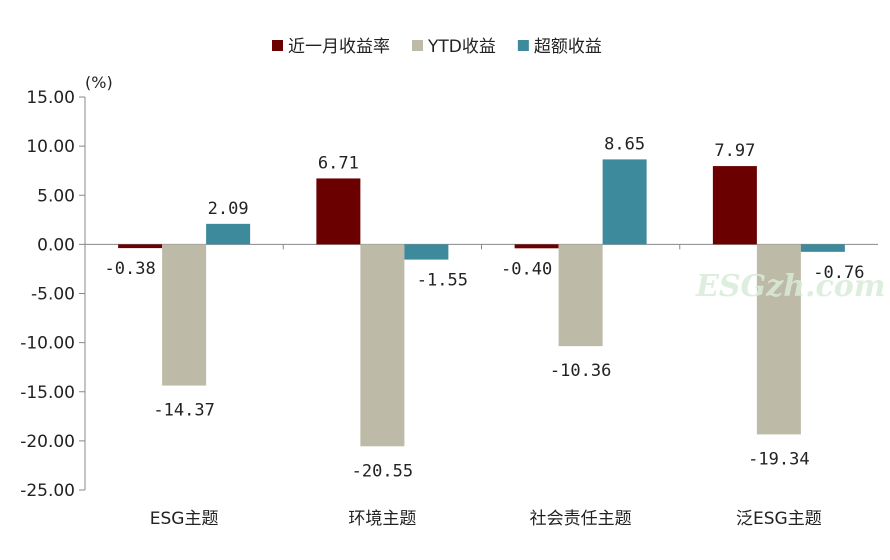 The height and width of the screenshot is (560, 890). I want to click on category-label: ESG主题, so click(184, 519).